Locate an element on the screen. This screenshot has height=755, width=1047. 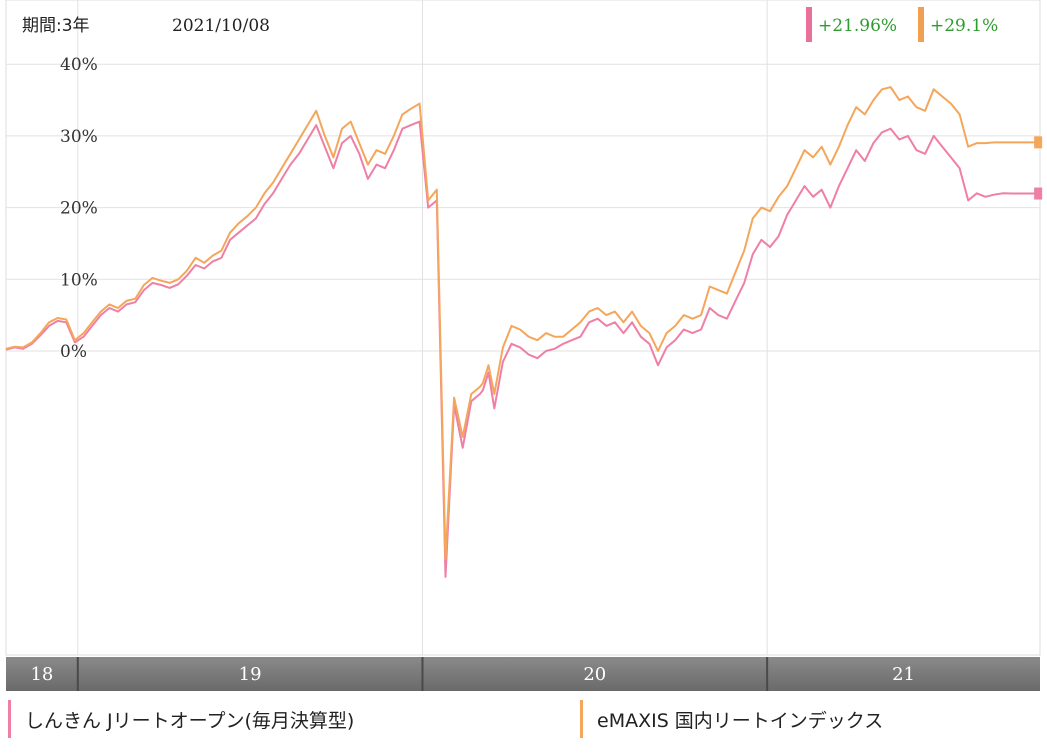
year-band-background is located at coordinates (523, 674).